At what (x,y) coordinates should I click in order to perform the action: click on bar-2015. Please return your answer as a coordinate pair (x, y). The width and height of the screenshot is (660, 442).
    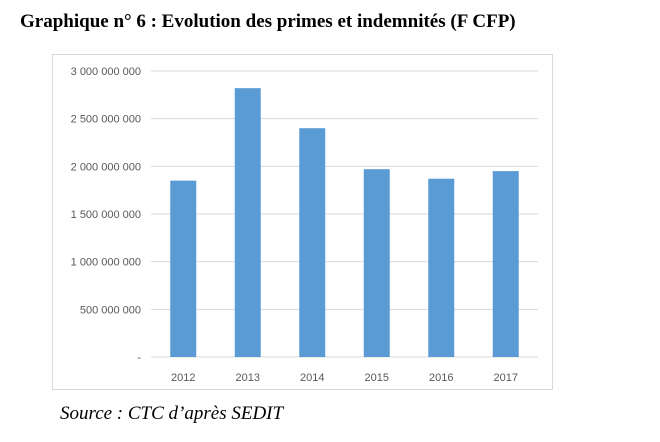
    Looking at the image, I should click on (376, 263).